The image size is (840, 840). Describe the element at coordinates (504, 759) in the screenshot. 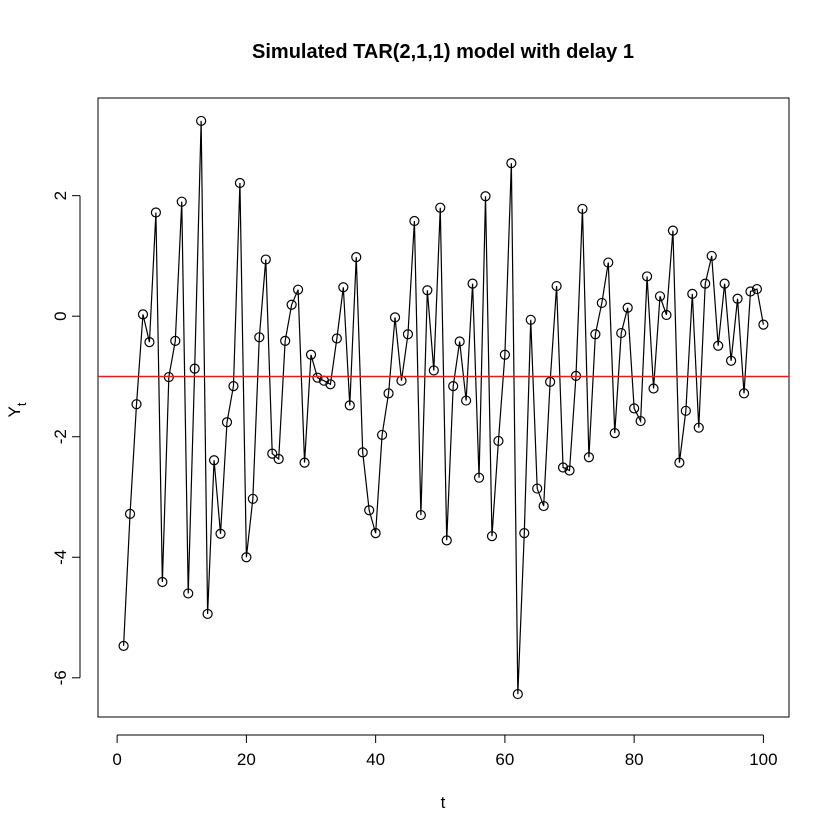

I see `x-tick-label: 60` at that location.